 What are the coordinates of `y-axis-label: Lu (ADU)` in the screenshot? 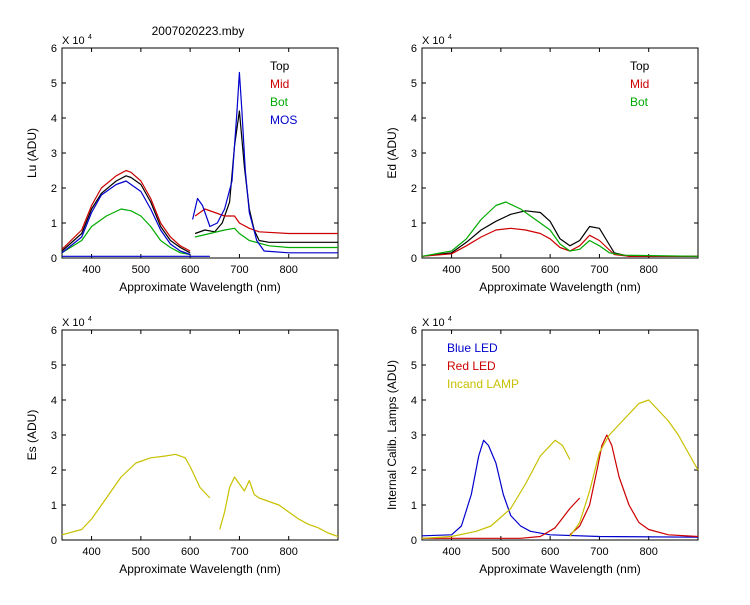 It's located at (32, 153).